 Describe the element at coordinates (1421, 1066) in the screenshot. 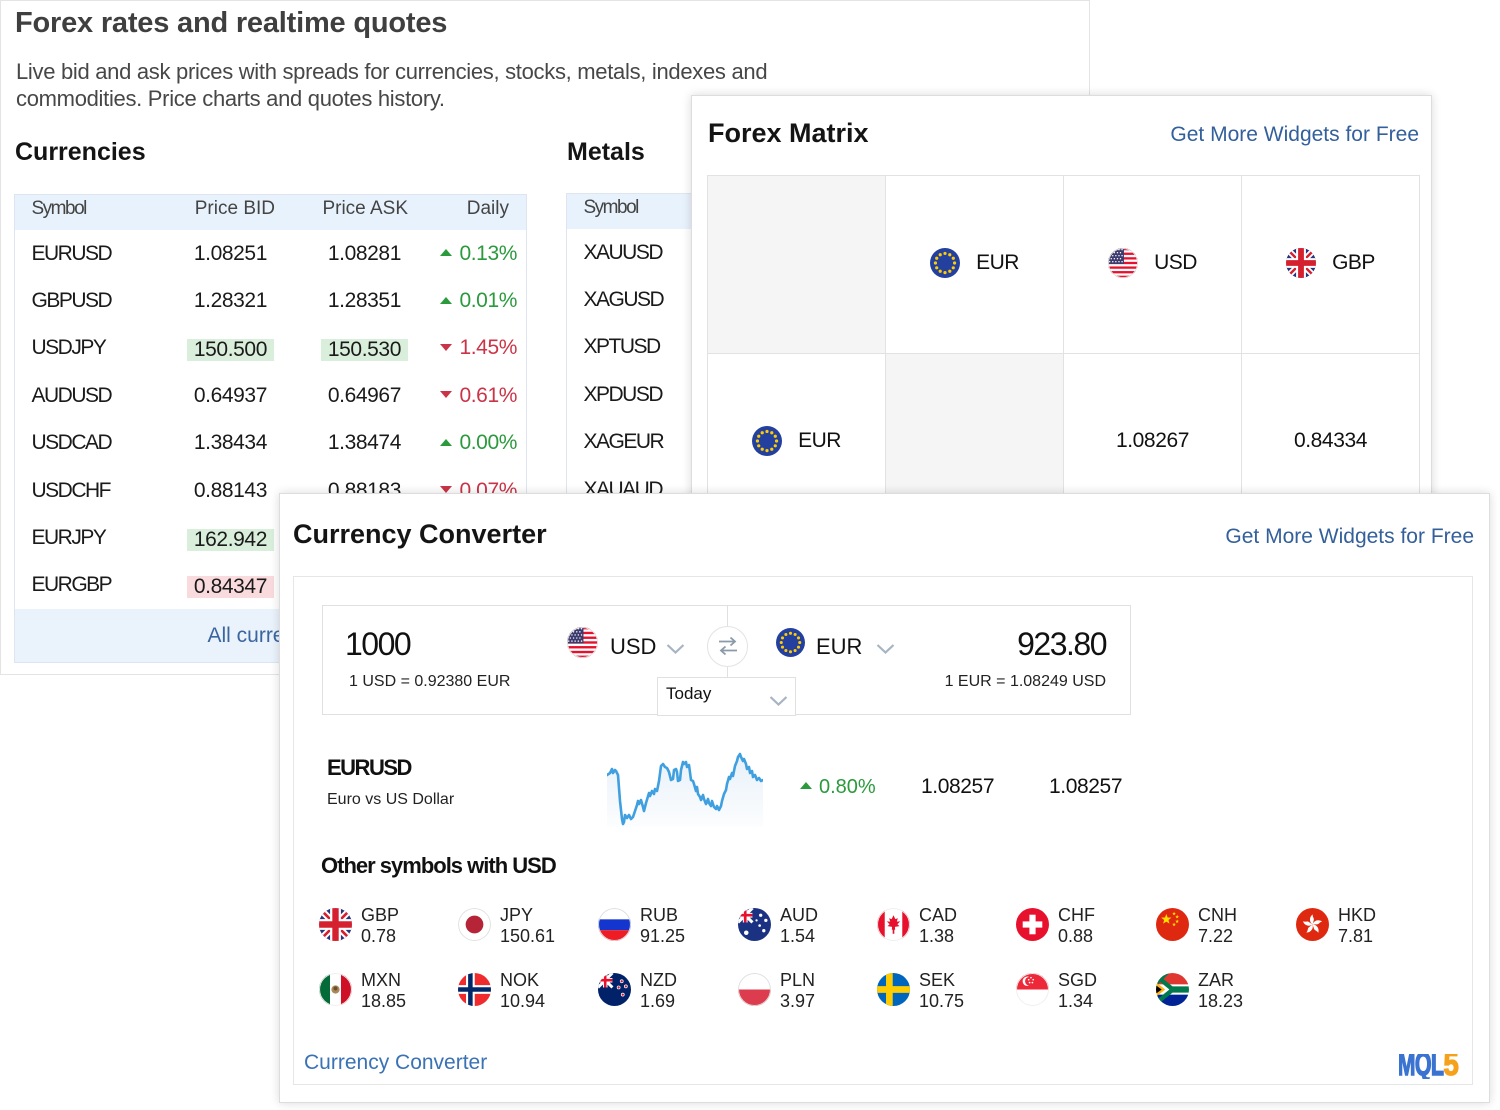

I see `svg-text: MQL` at that location.